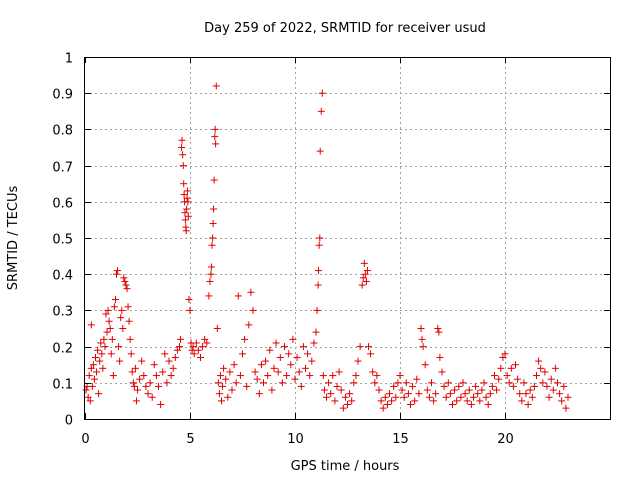  Describe the element at coordinates (62, 131) in the screenshot. I see `y-tick-label: 0.8` at that location.